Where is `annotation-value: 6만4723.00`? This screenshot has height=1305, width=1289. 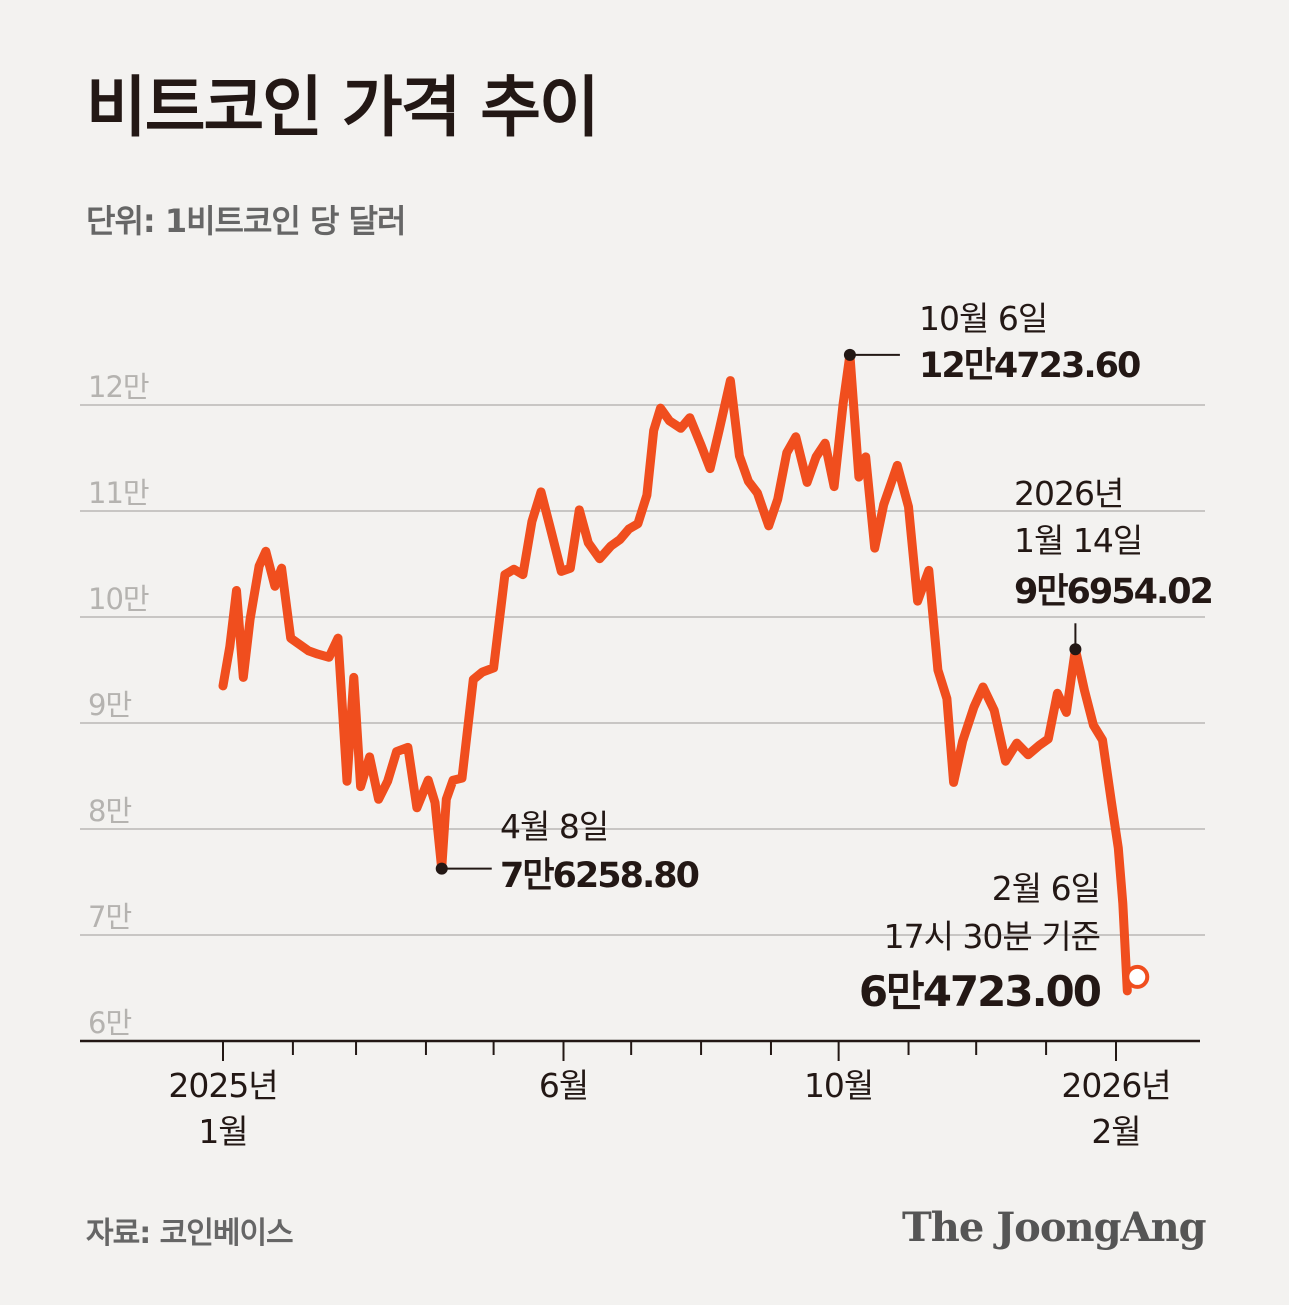 annotation-value: 6만4723.00 is located at coordinates (980, 991).